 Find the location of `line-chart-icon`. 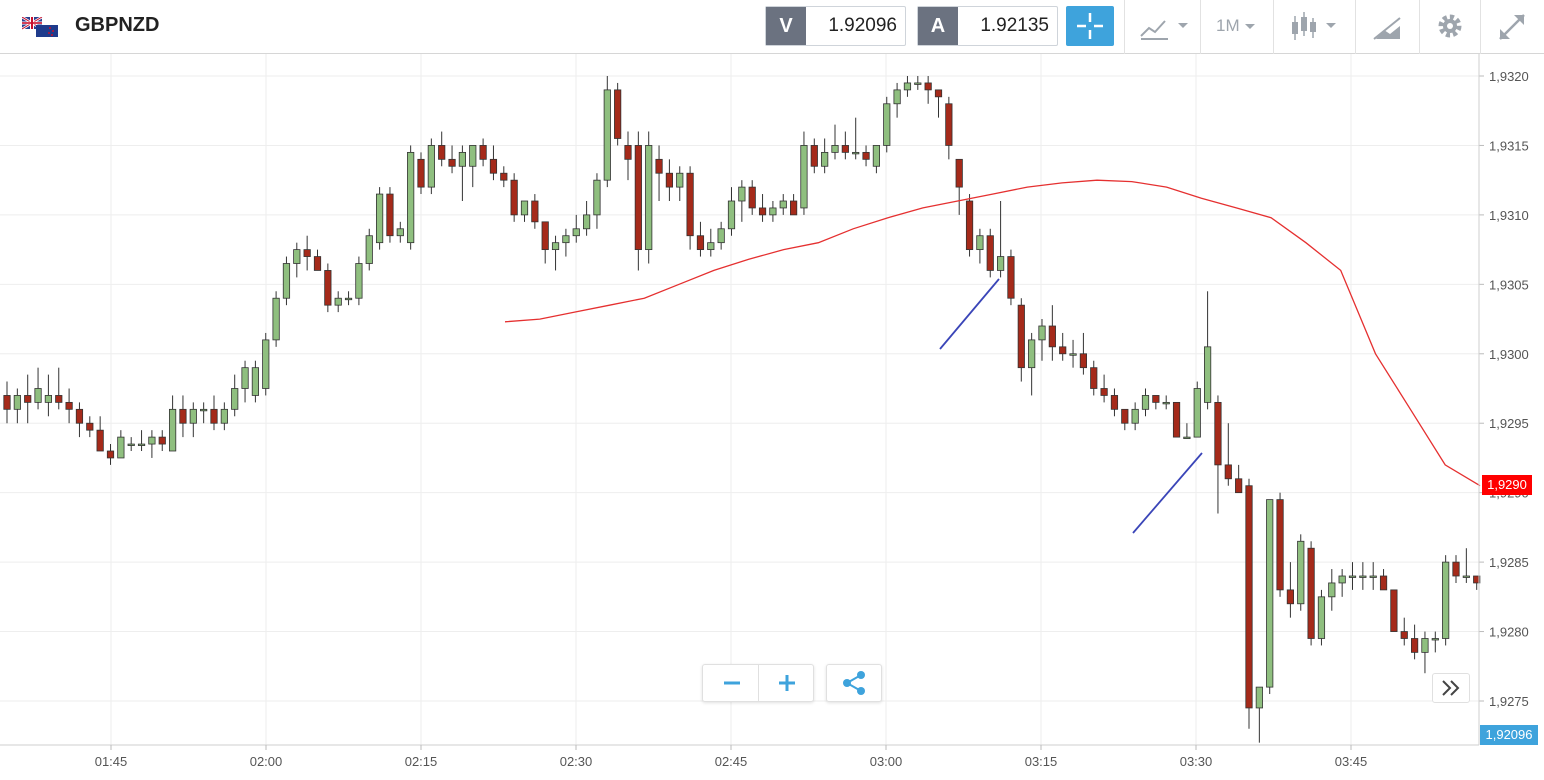

line-chart-icon is located at coordinates (1164, 30).